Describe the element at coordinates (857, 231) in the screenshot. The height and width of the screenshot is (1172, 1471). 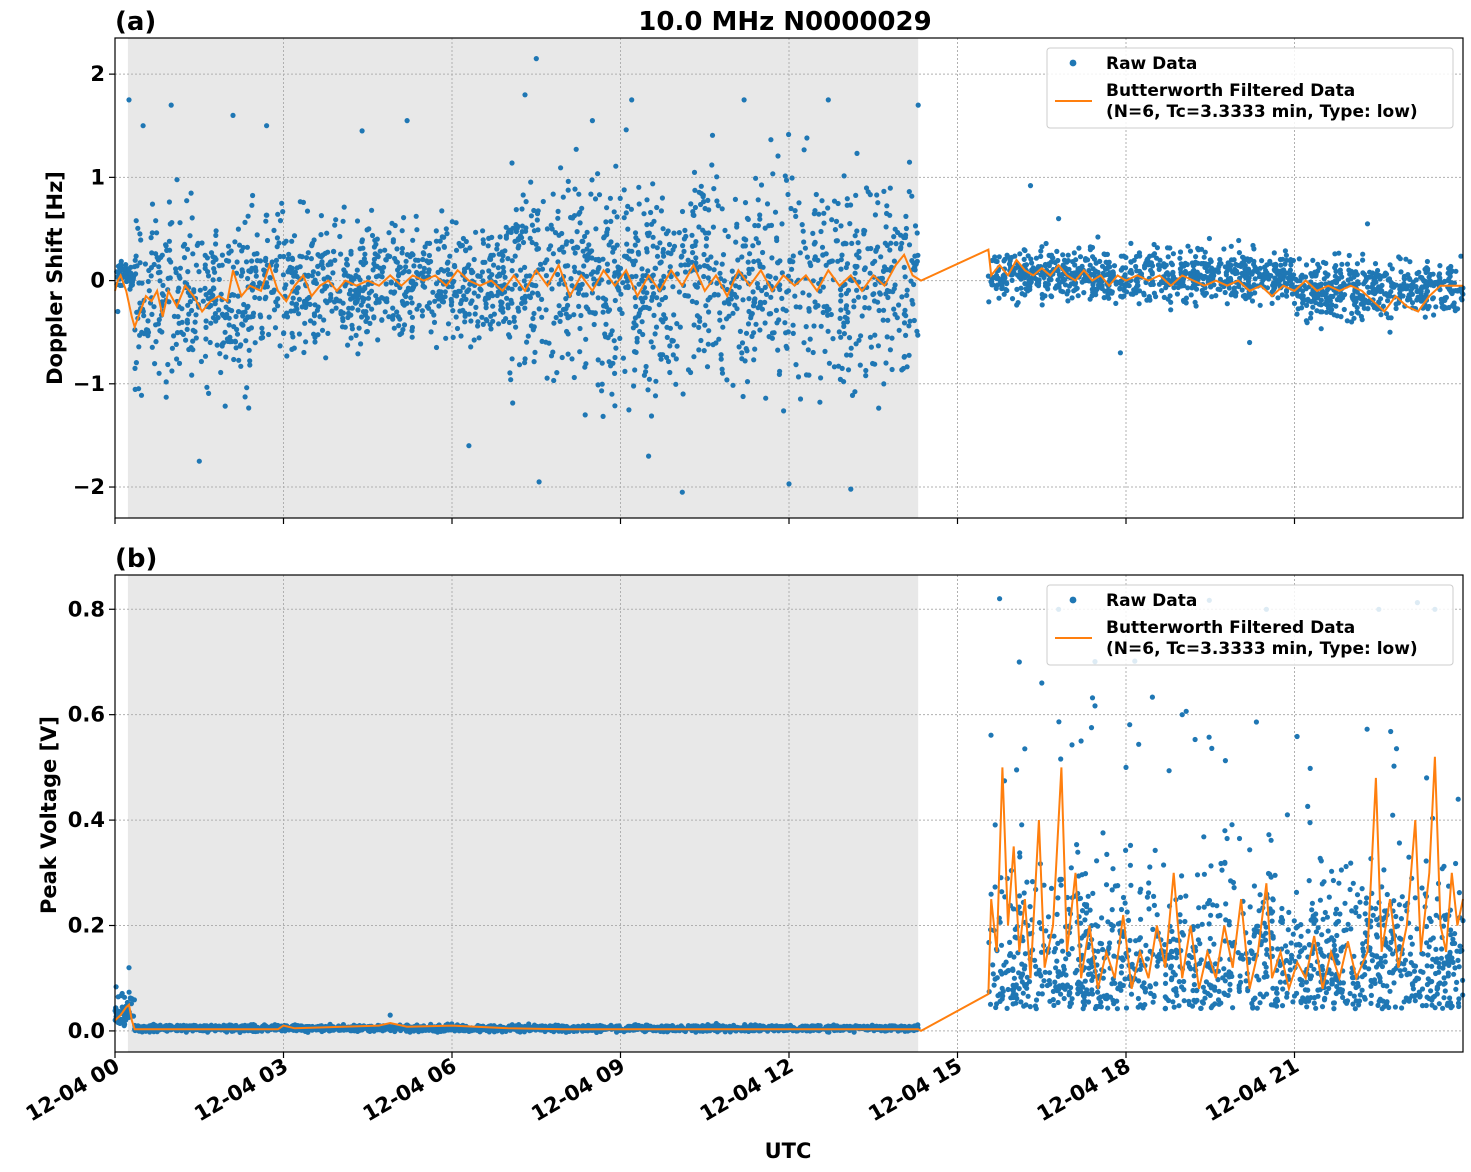
I see `a-raw-point-1908` at that location.